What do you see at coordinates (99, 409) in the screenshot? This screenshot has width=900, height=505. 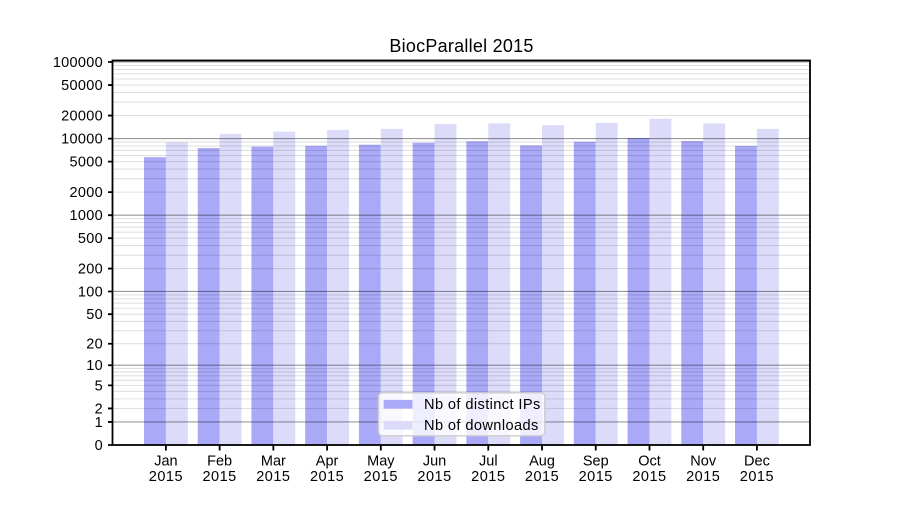 I see `svg-text: 2` at bounding box center [99, 409].